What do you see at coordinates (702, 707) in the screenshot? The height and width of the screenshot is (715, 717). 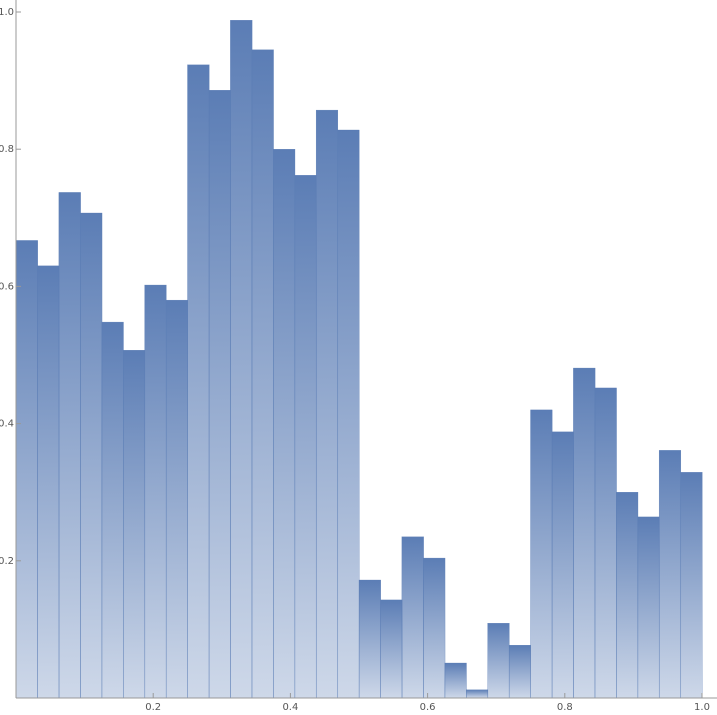 I see `x-tick-label: 1.0` at bounding box center [702, 707].